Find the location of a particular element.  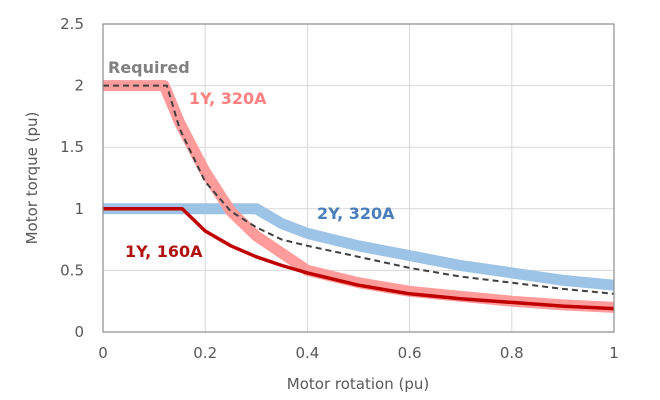

x-tick-label: 0.4 is located at coordinates (307, 353).